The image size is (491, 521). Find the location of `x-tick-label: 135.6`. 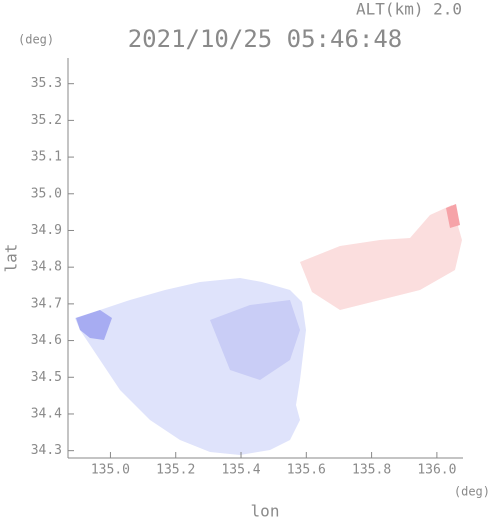

x-tick-label: 135.6 is located at coordinates (306, 470).